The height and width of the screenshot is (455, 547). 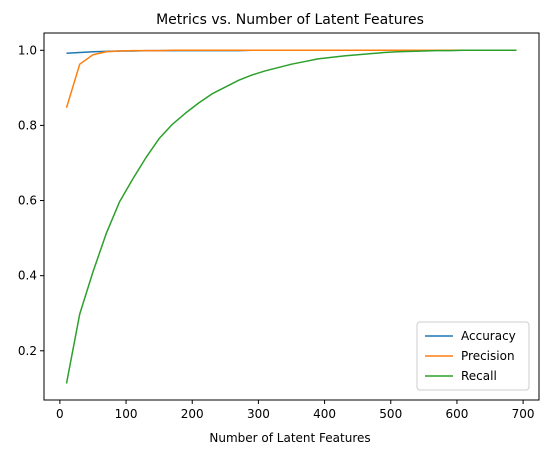 I want to click on legend-label-recall: Recall, so click(x=479, y=376).